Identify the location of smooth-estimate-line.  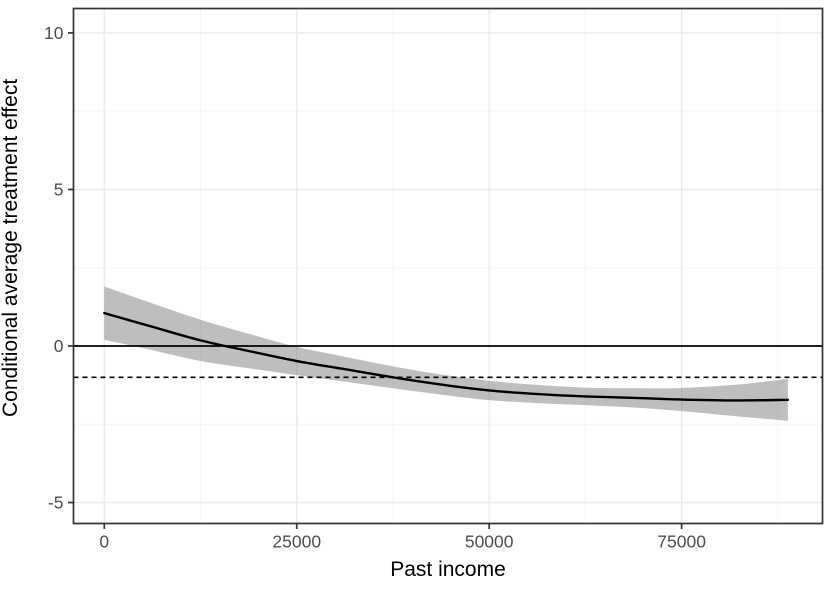
(446, 356).